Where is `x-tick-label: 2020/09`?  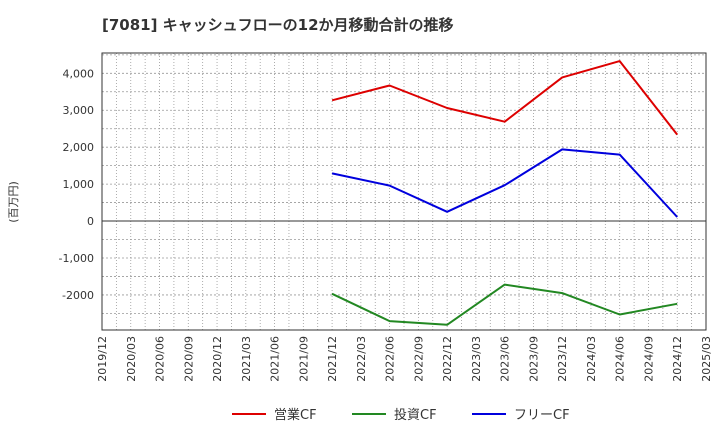
x-tick-label: 2020/09 is located at coordinates (188, 359).